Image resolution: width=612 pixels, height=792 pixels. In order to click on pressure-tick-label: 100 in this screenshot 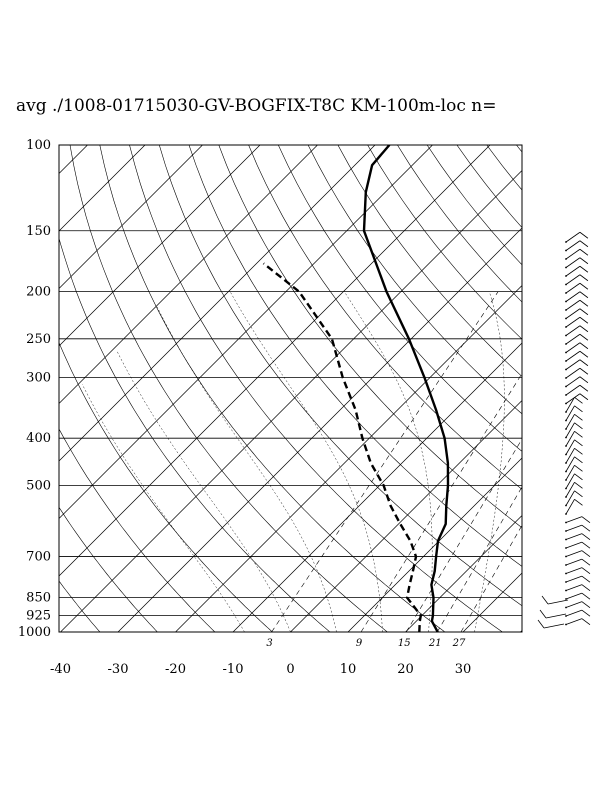, I will do `click(38, 145)`.